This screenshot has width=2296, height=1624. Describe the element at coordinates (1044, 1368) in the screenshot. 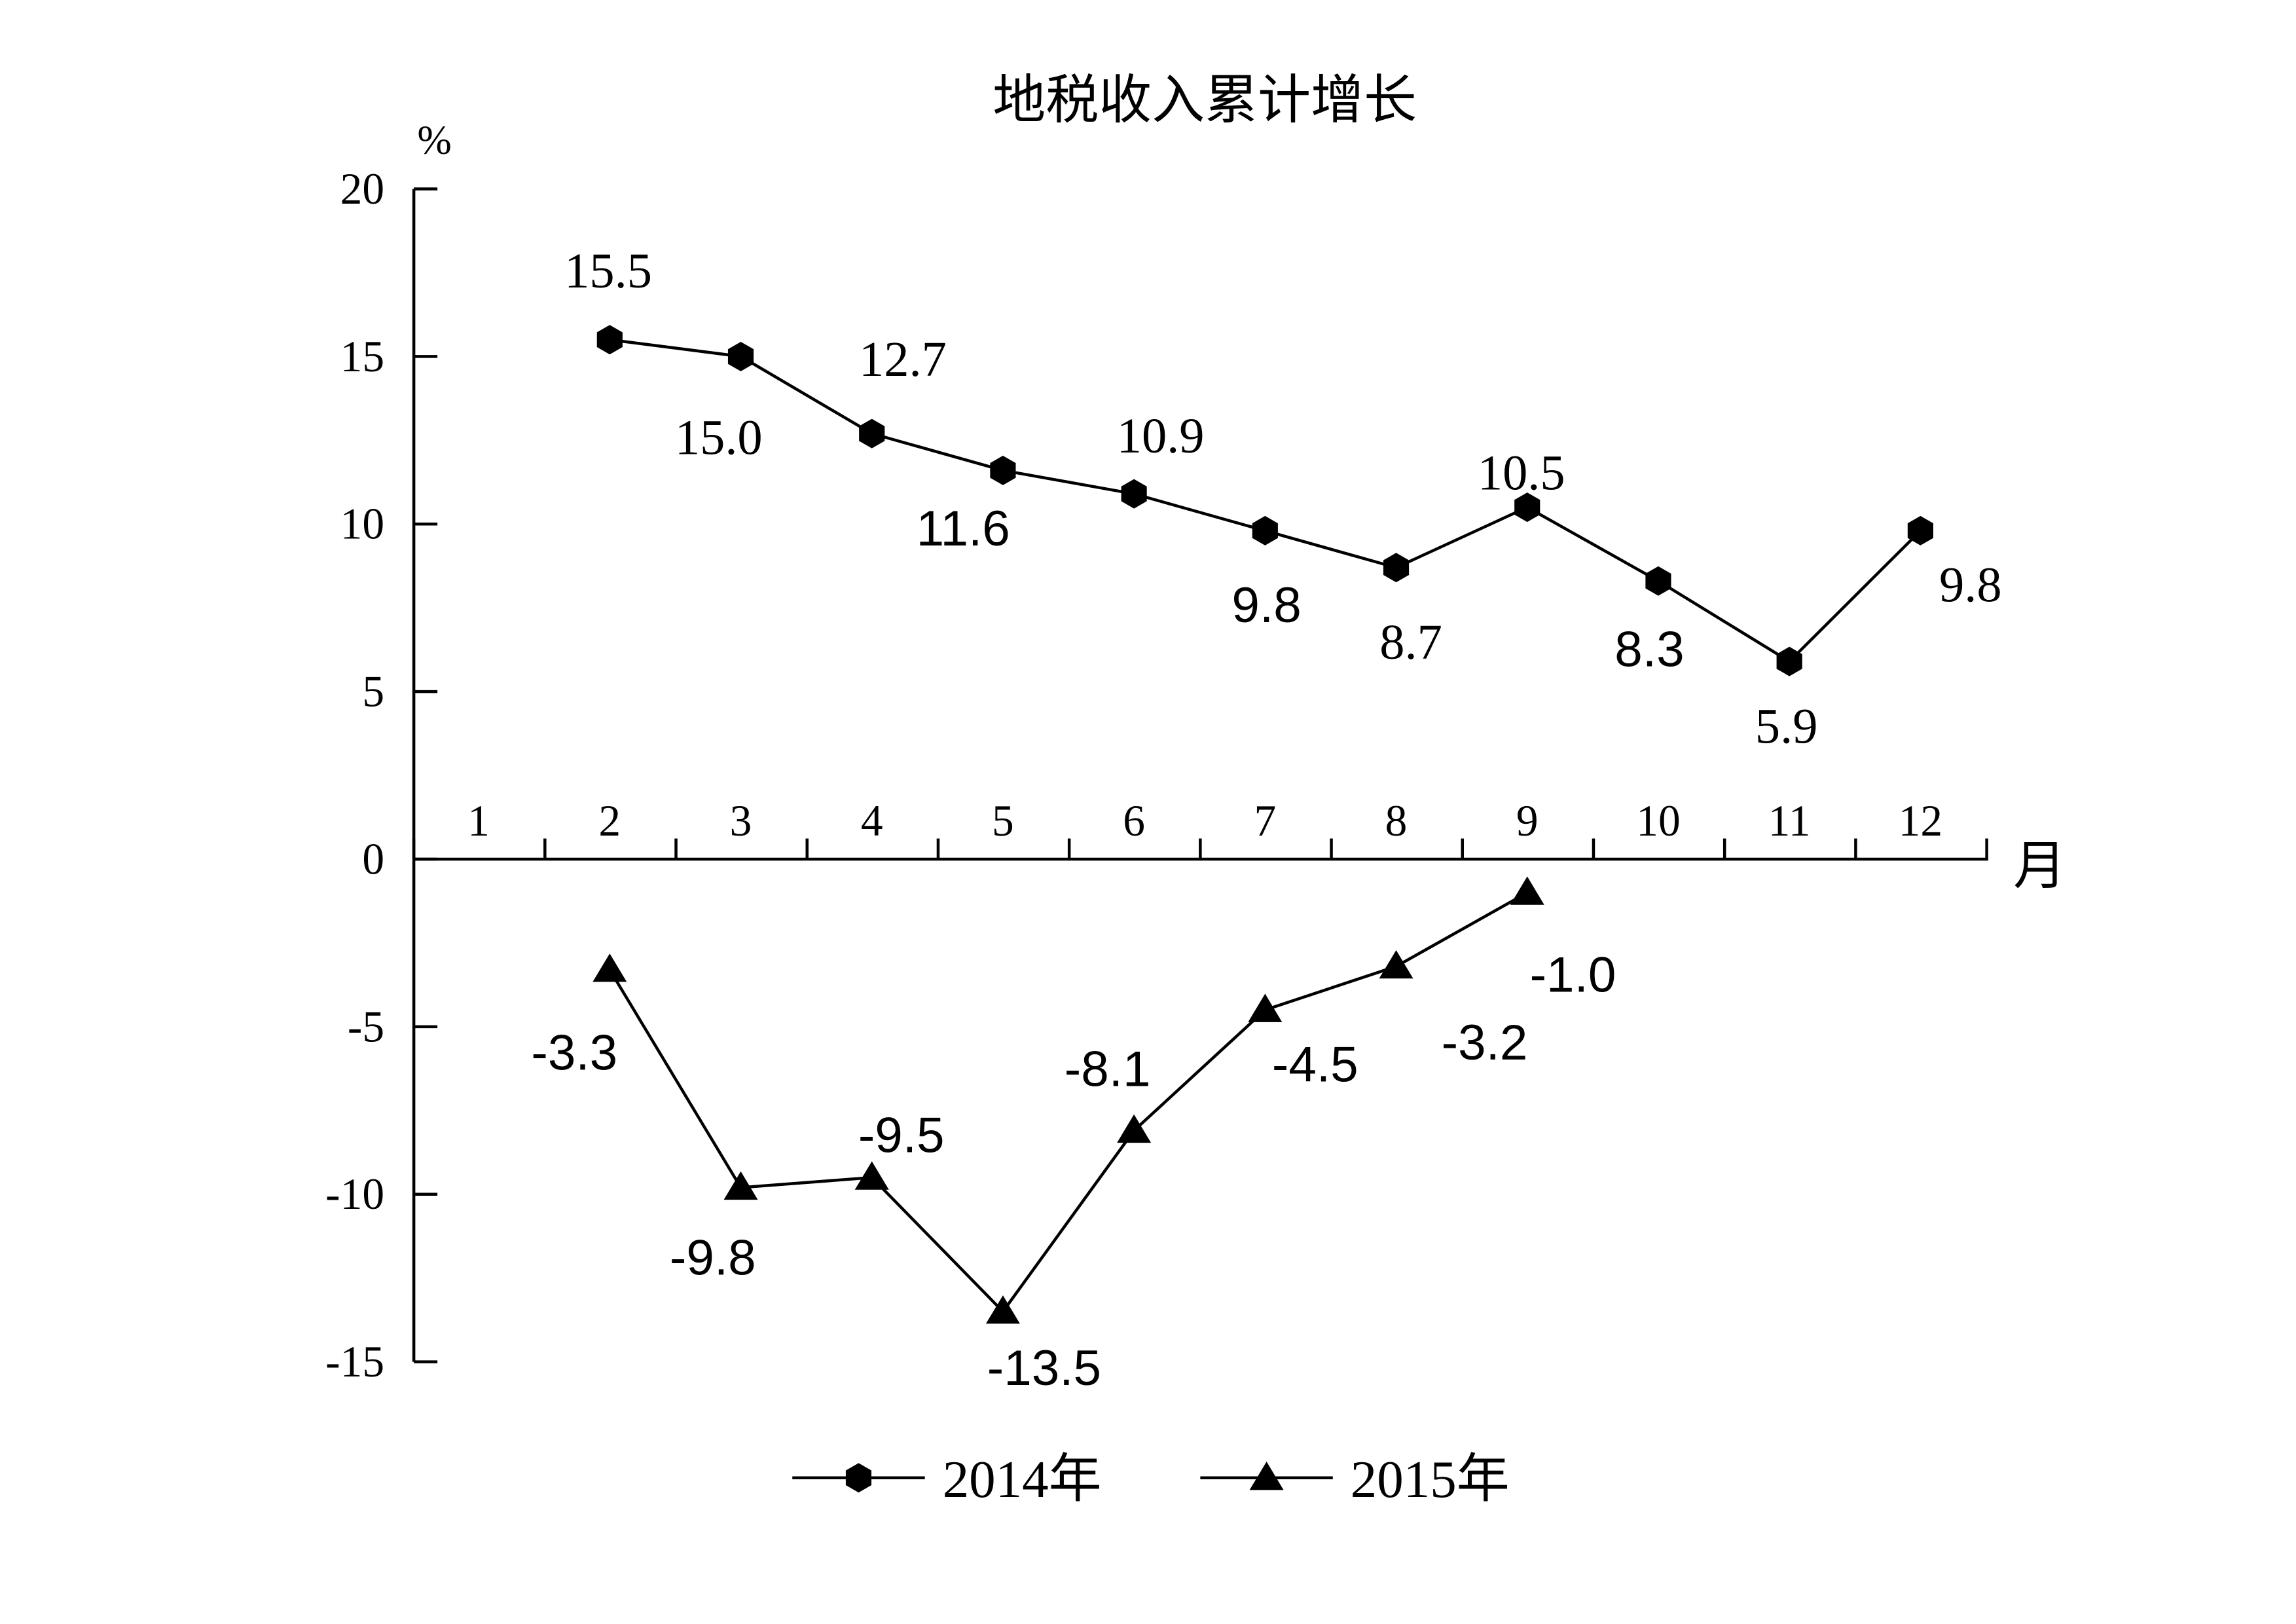

I see `data-label: -13.5` at that location.